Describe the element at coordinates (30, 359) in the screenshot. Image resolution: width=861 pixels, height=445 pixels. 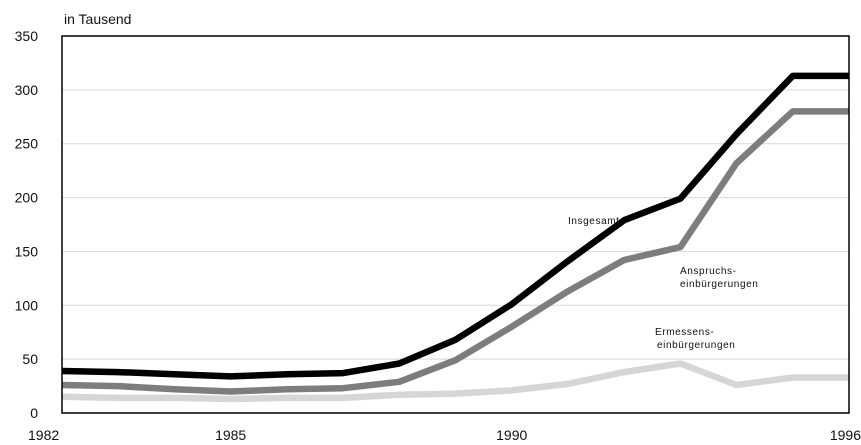
I see `y-tick-label: 50` at that location.